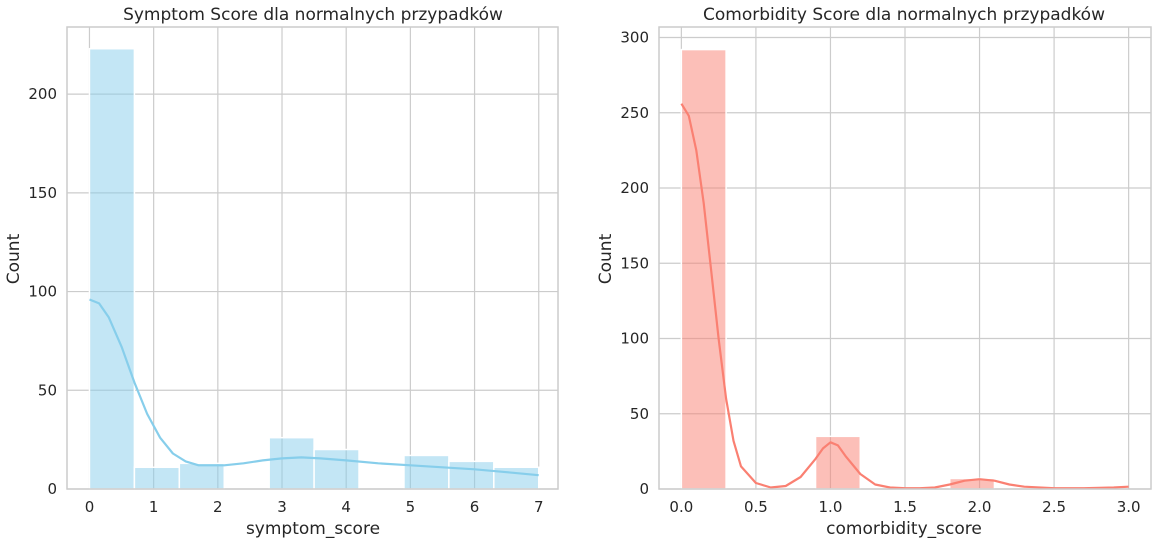 This screenshot has height=543, width=1156. Describe the element at coordinates (681, 507) in the screenshot. I see `x-tick-label: 0.0` at that location.